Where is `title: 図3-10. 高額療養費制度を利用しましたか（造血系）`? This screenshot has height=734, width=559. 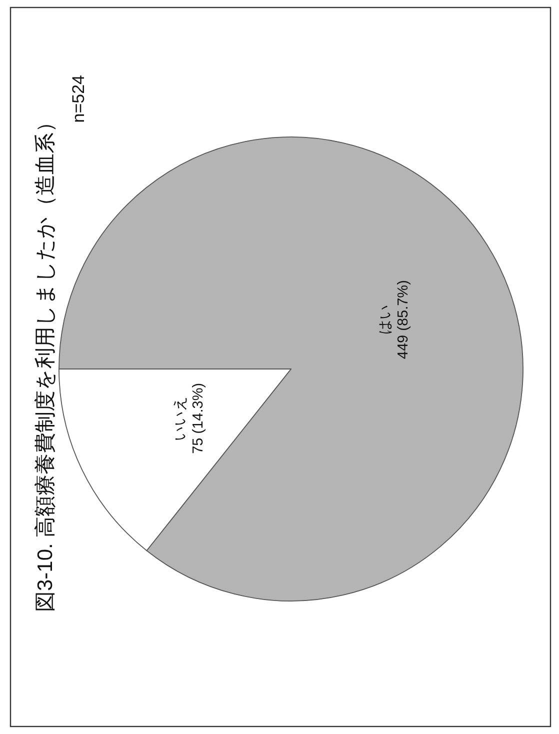
title: 図3-10. 高額療養費制度を利用しましたか（造血系） is located at coordinates (45, 361).